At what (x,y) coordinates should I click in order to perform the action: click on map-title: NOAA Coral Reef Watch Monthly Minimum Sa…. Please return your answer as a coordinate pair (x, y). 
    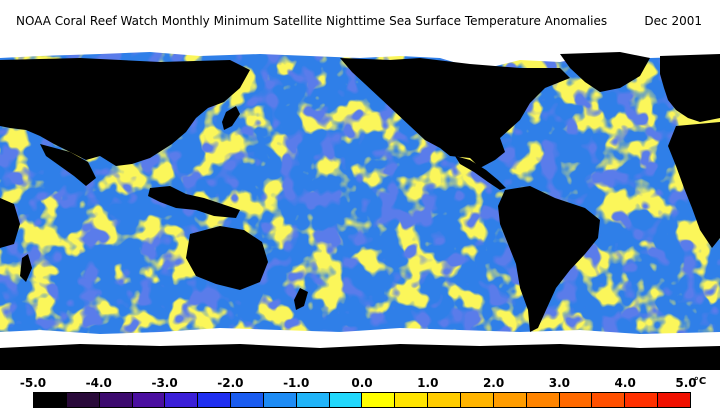
    Looking at the image, I should click on (312, 21).